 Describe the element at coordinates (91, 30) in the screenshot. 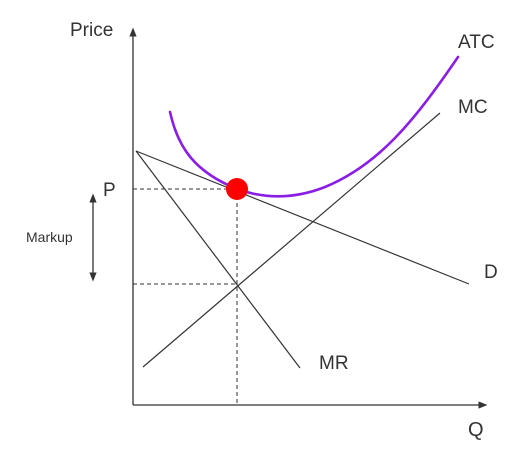

I see `y-axis-label: Price` at that location.